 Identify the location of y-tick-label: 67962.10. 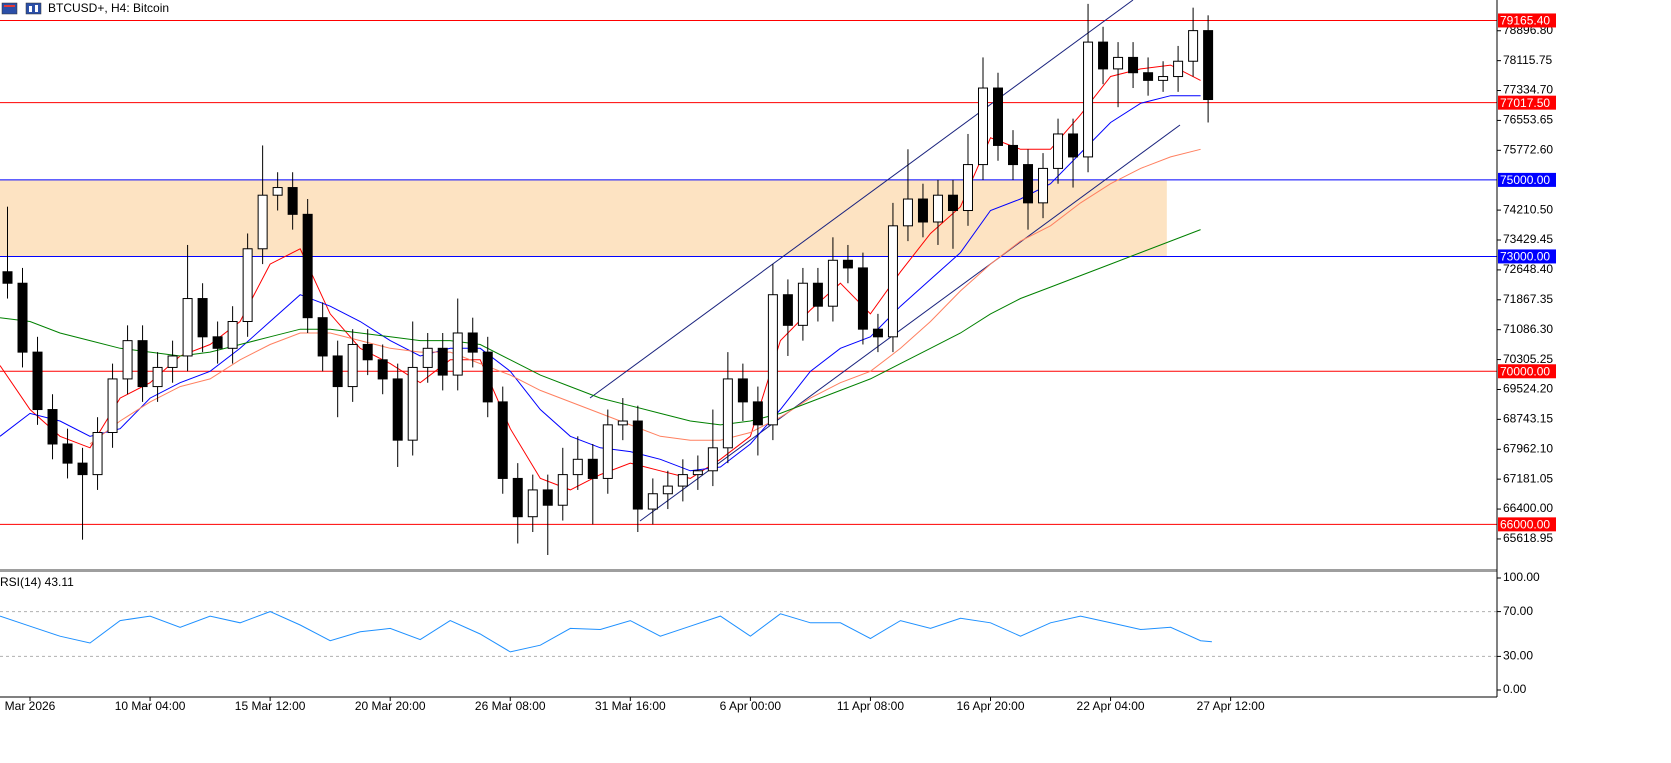
(1528, 448).